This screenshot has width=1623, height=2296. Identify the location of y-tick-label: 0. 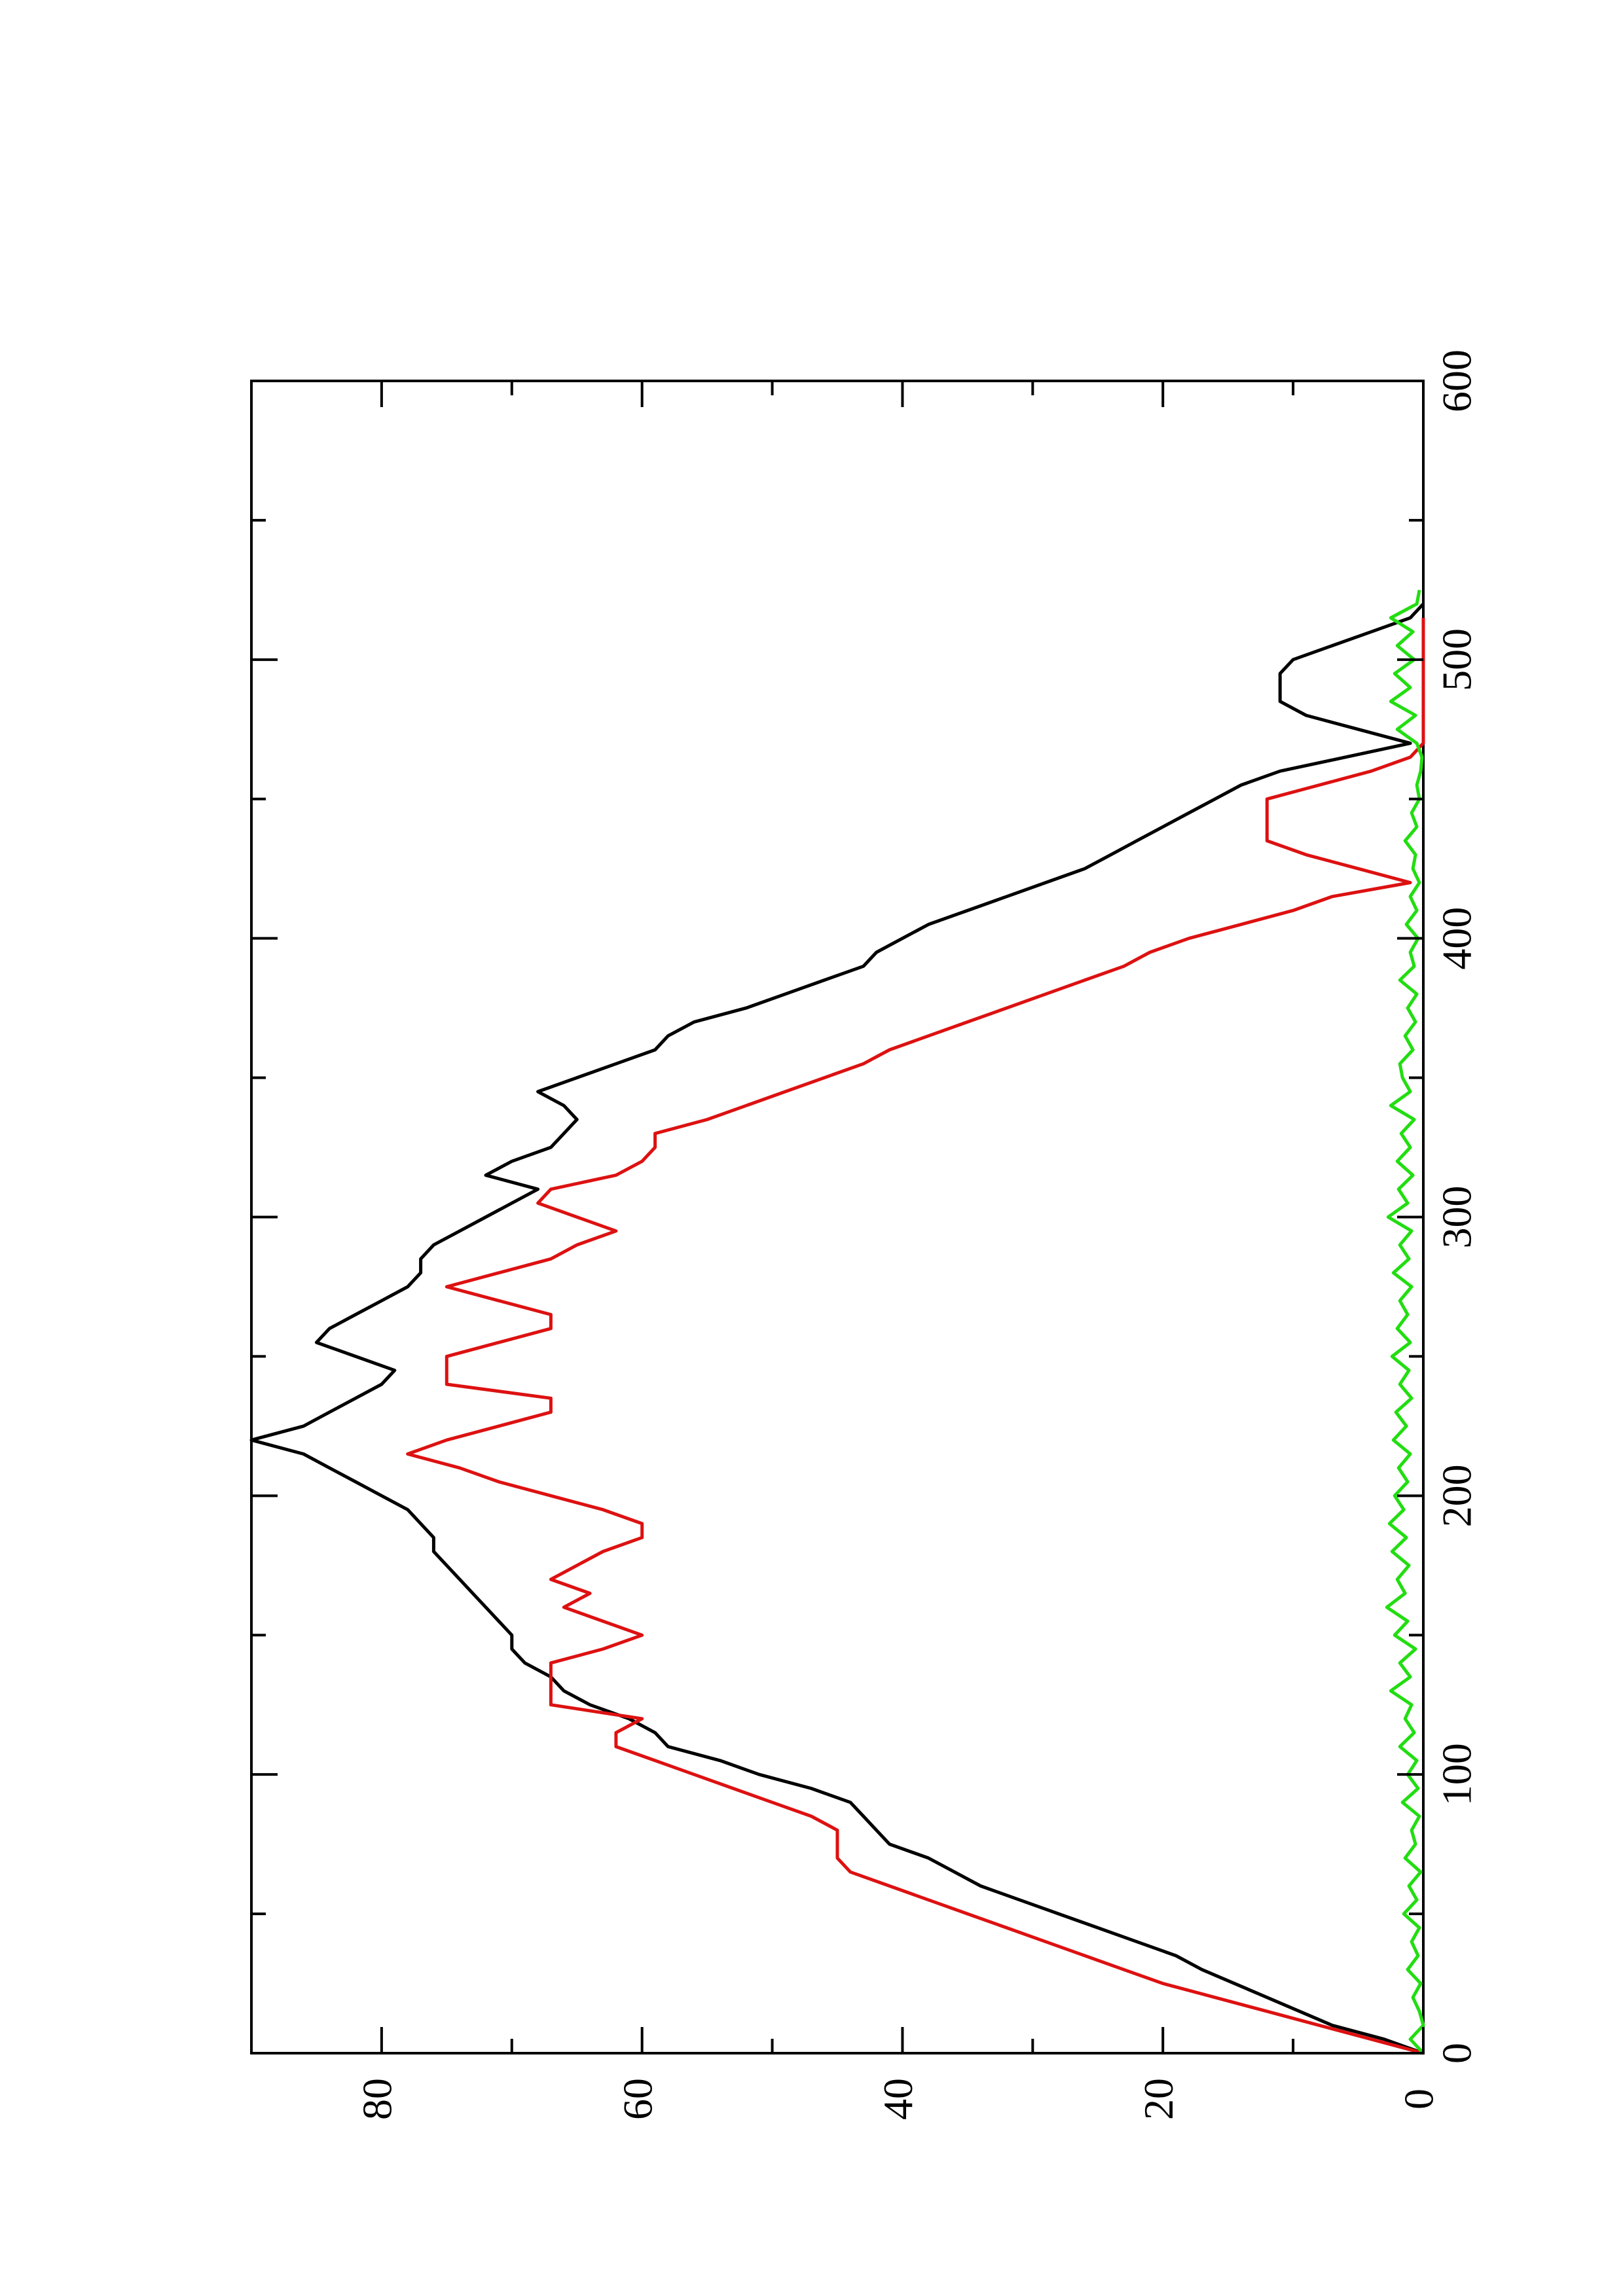
(1419, 2099).